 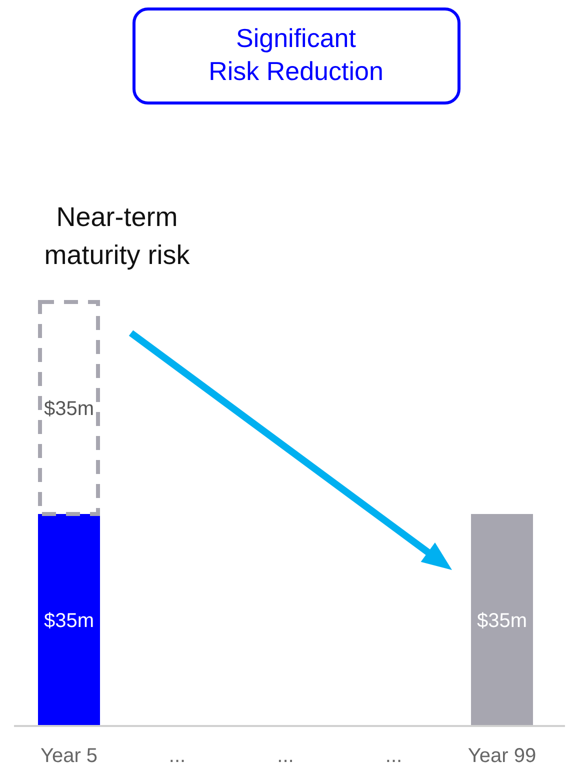 What do you see at coordinates (296, 54) in the screenshot?
I see `chart-title: Significant Risk Reduction` at bounding box center [296, 54].